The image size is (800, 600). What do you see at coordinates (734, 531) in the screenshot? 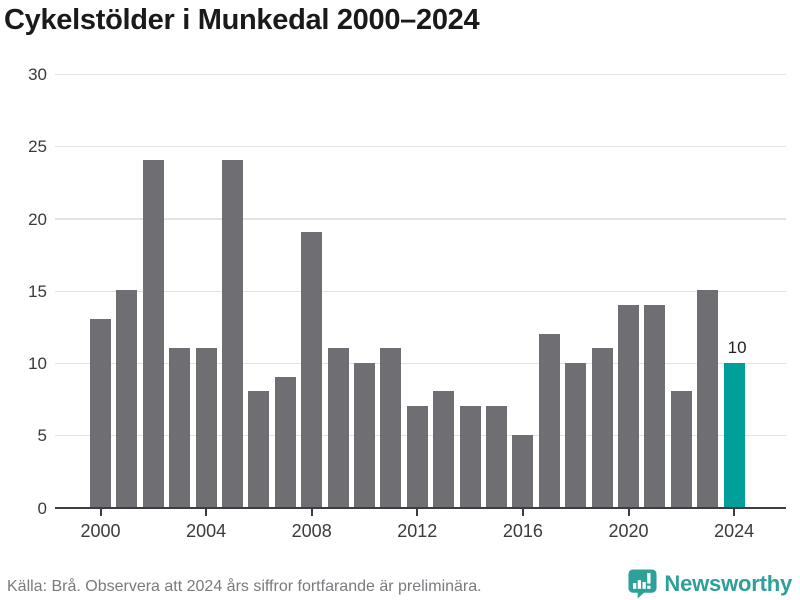
I see `x-axis-tick-label: 2024` at bounding box center [734, 531].